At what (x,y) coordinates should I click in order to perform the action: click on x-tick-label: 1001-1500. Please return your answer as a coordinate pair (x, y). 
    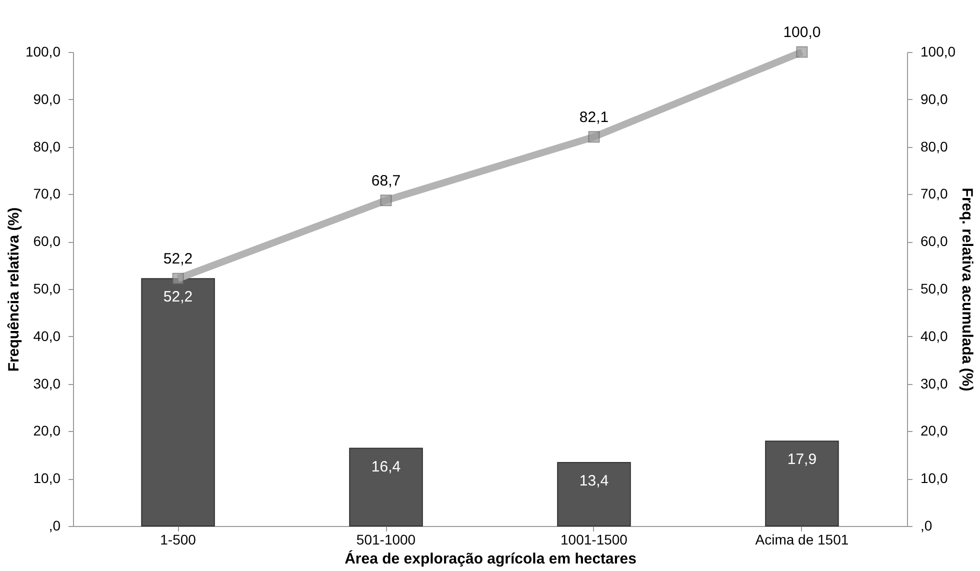
    Looking at the image, I should click on (594, 540).